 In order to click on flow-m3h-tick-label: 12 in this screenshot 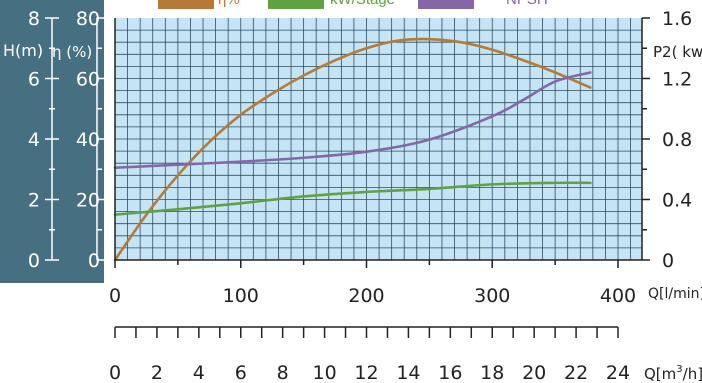, I will do `click(366, 372)`.